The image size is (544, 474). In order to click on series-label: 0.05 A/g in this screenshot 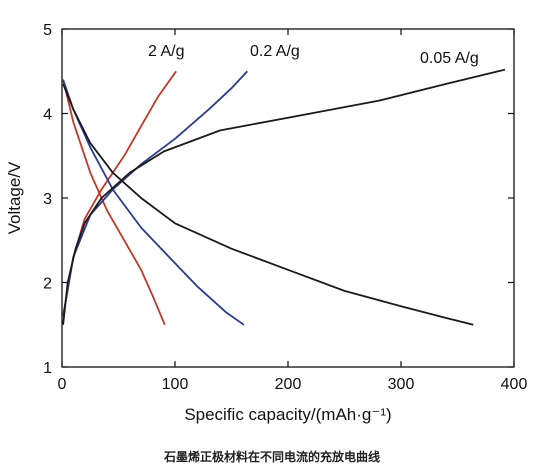, I will do `click(449, 58)`.